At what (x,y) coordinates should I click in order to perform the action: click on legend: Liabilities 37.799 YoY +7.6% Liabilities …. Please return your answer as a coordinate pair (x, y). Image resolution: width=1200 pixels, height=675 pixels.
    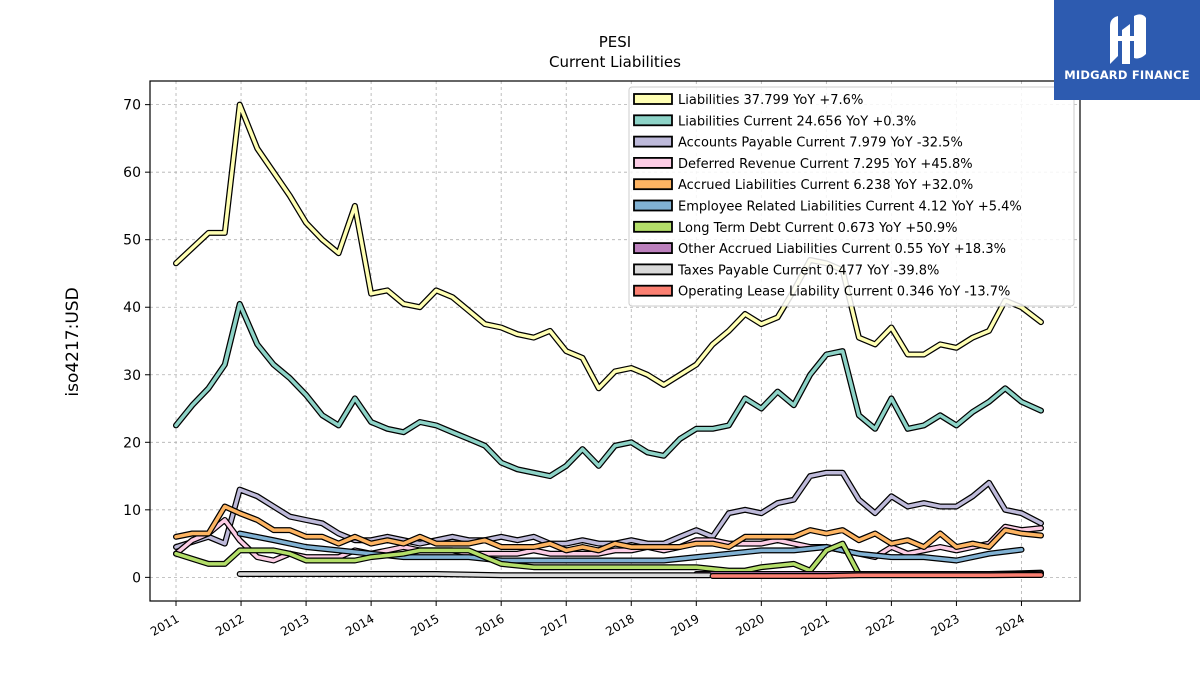
    Looking at the image, I should click on (851, 196).